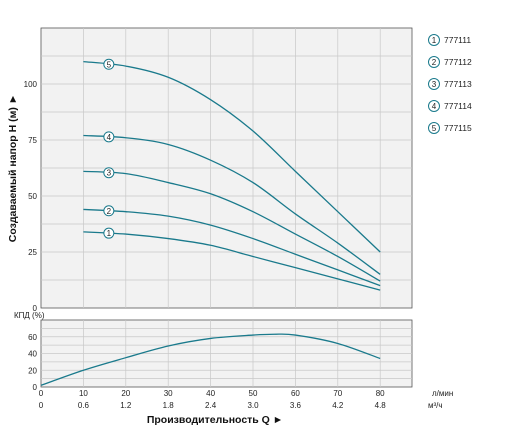 Image resolution: width=512 pixels, height=441 pixels. I want to click on x-tick-label-m3h: 0, so click(41, 405).